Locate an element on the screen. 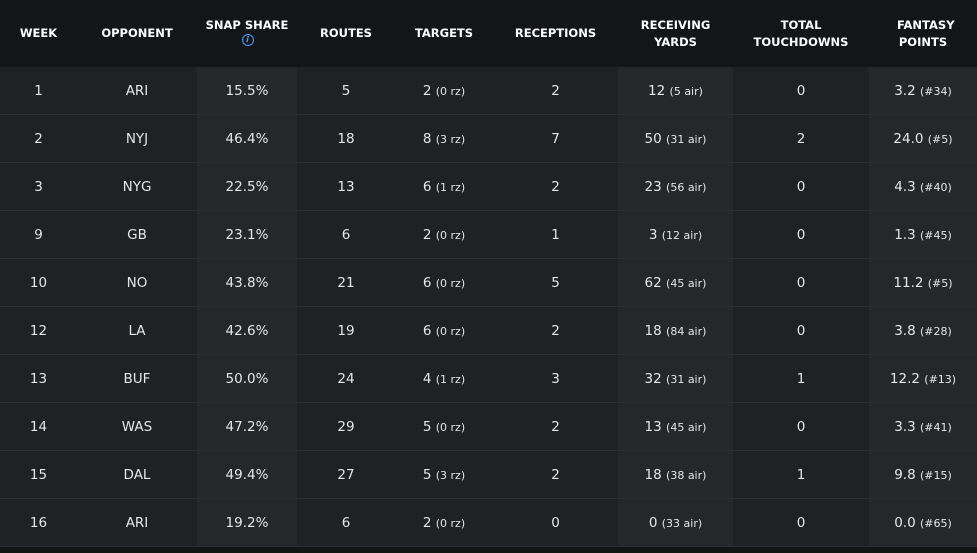 The image size is (977, 553). cell-value: LA is located at coordinates (137, 330).